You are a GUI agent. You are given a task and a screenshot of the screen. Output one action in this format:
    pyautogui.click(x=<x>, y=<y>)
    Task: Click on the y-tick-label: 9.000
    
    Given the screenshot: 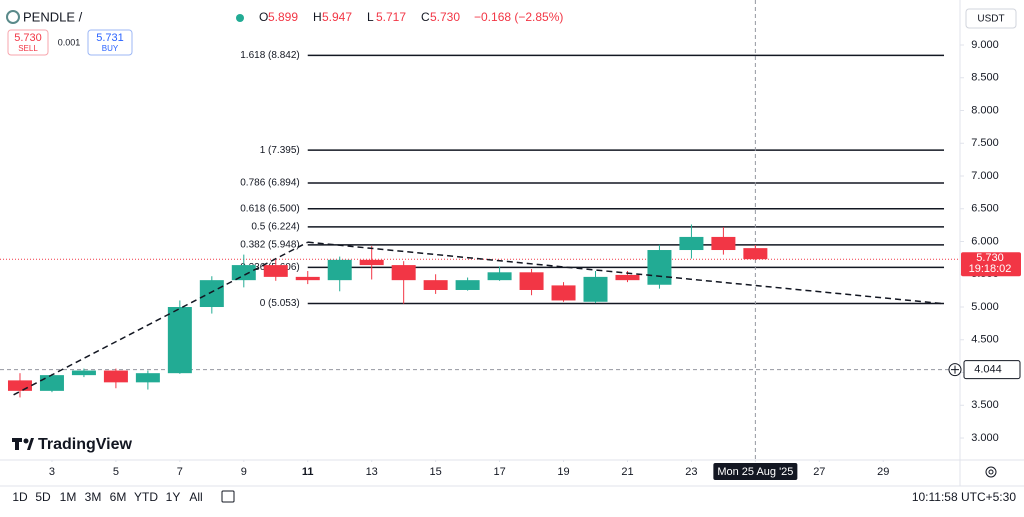 What is the action you would take?
    pyautogui.click(x=985, y=45)
    